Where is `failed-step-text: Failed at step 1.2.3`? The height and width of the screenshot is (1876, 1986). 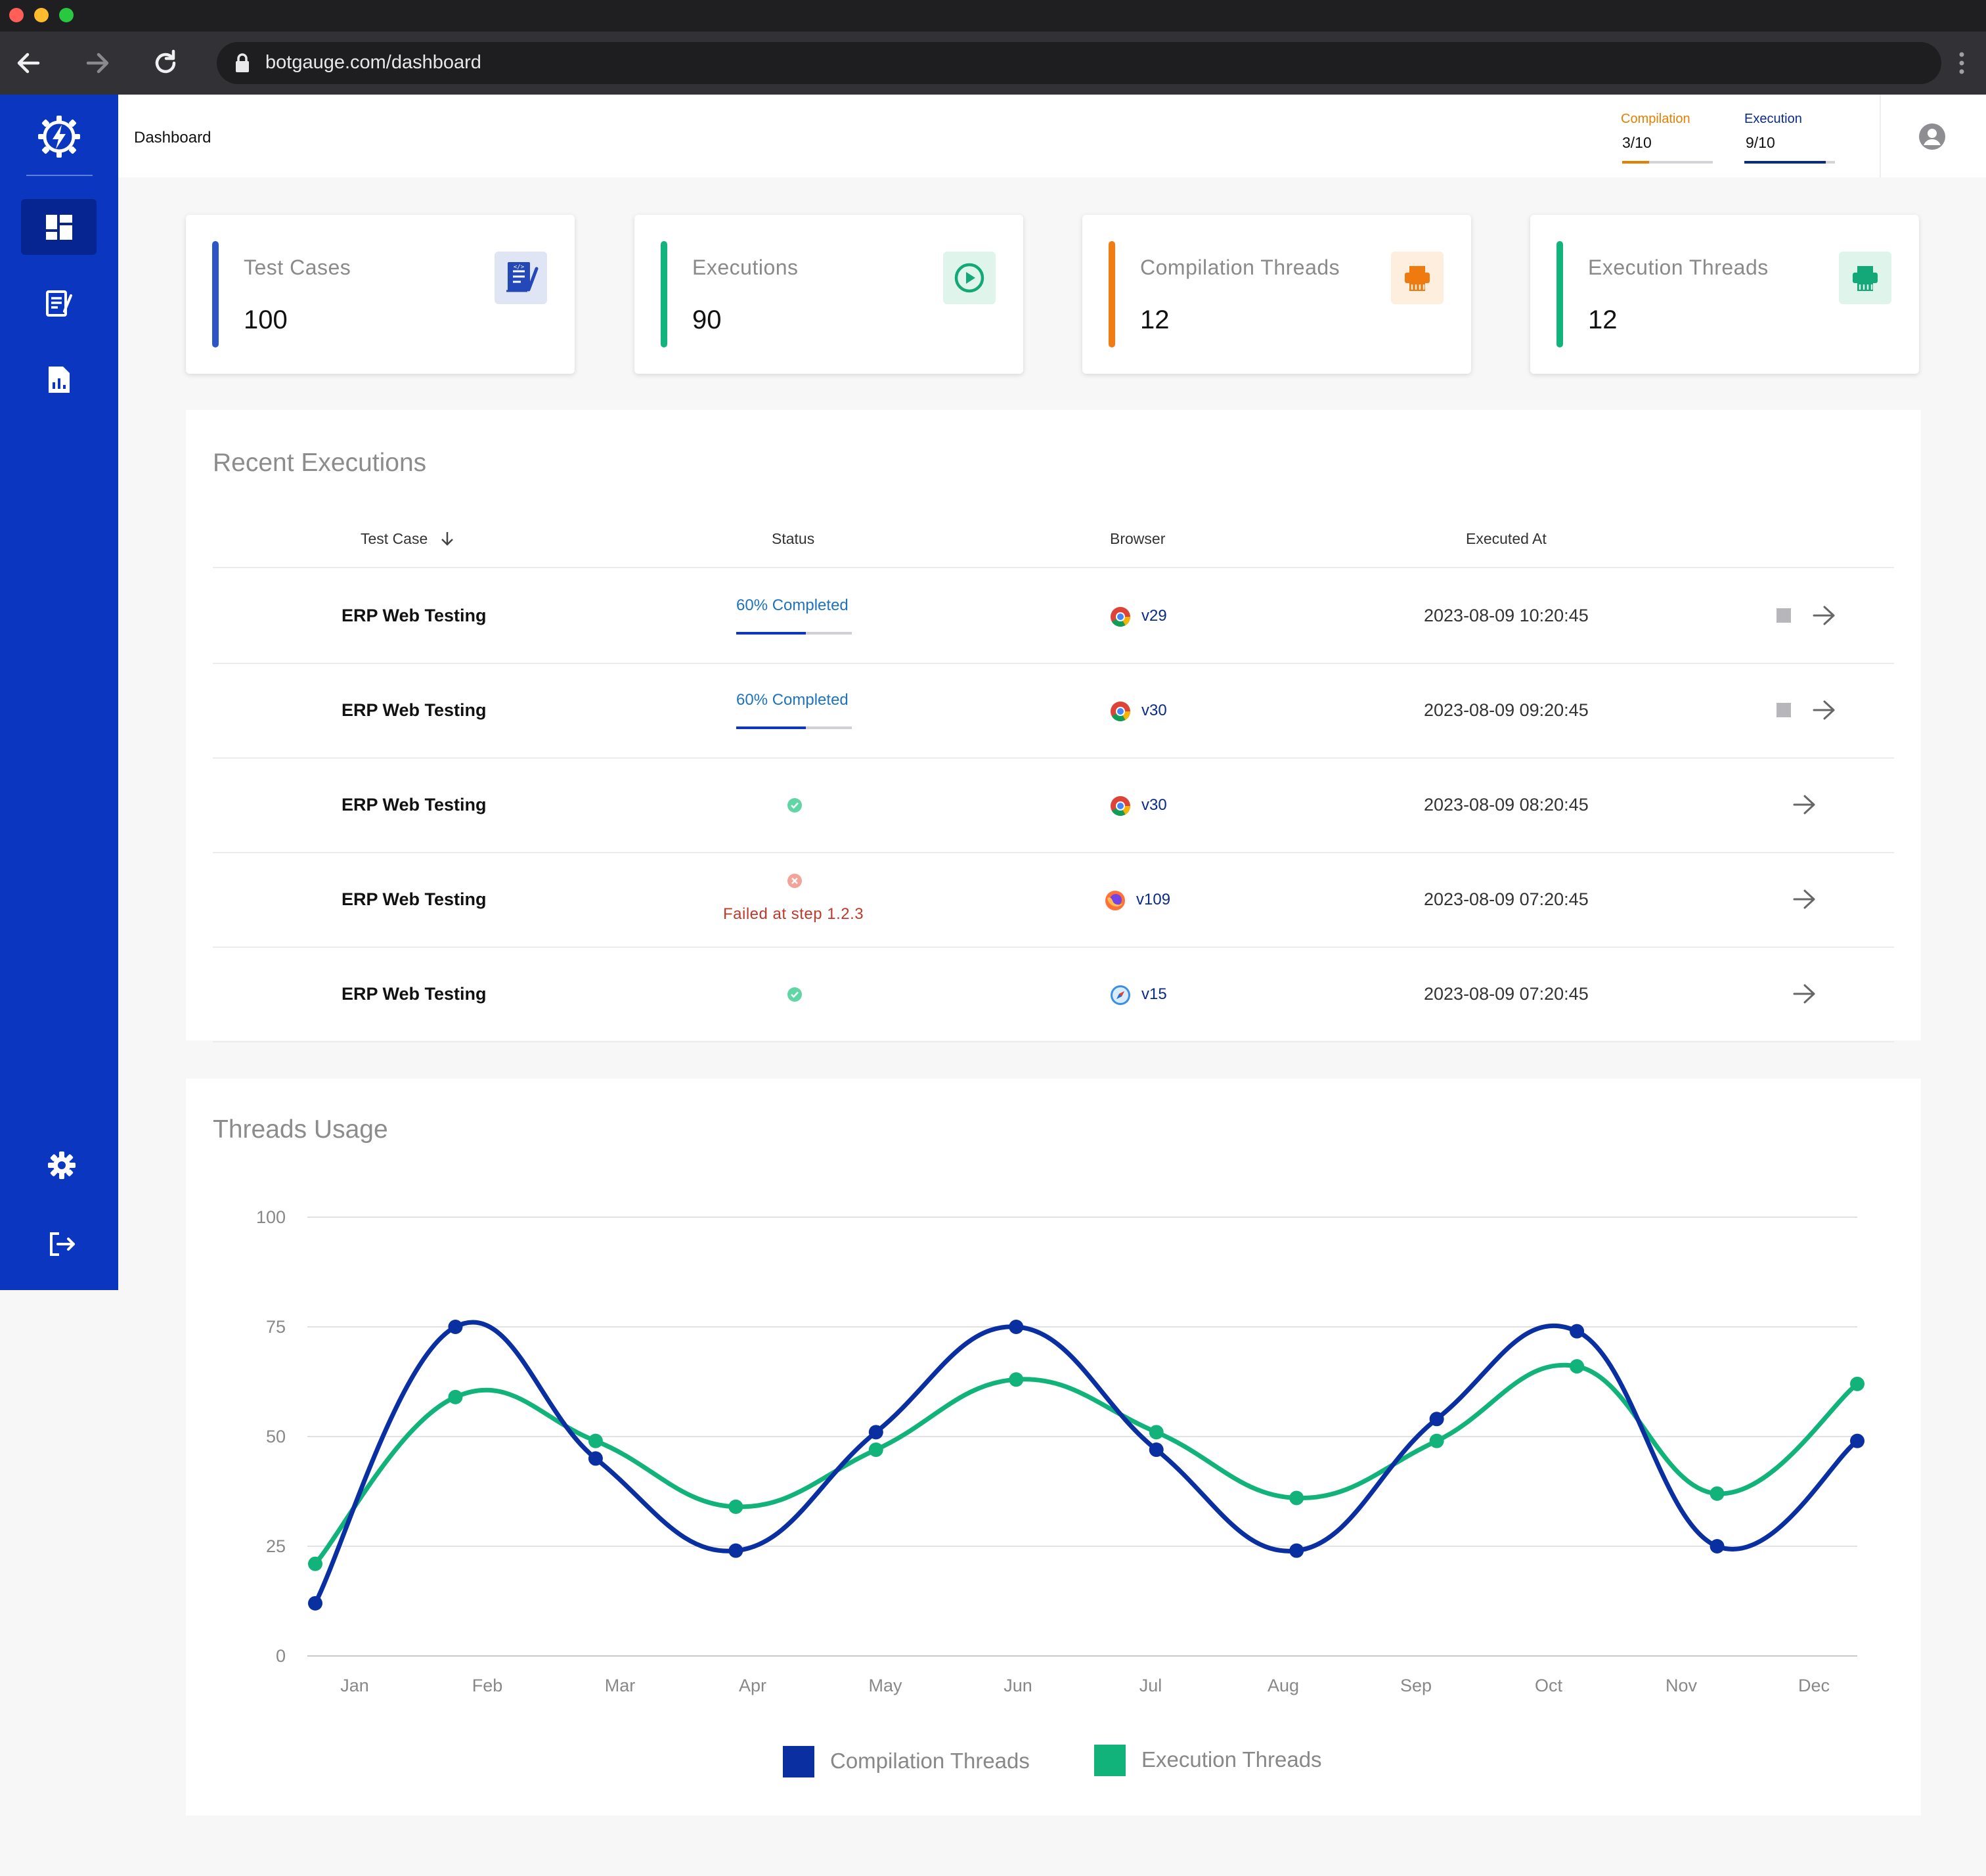 failed-step-text: Failed at step 1.2.3 is located at coordinates (793, 914).